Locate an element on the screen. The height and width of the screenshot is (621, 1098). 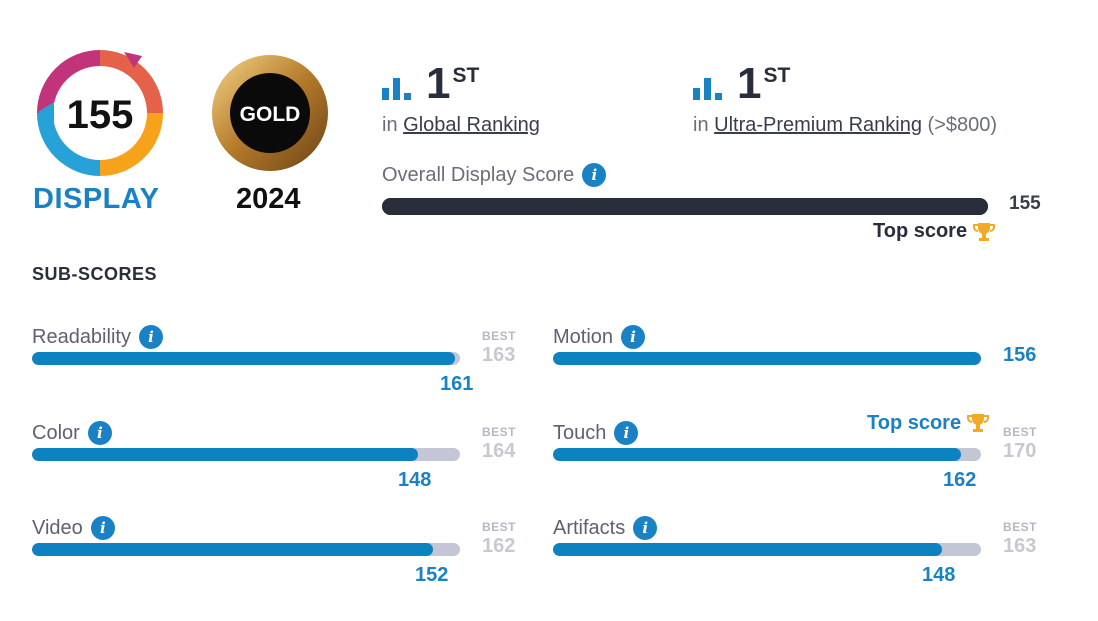
overall-score-label: Overall Display Score i is located at coordinates (494, 175).